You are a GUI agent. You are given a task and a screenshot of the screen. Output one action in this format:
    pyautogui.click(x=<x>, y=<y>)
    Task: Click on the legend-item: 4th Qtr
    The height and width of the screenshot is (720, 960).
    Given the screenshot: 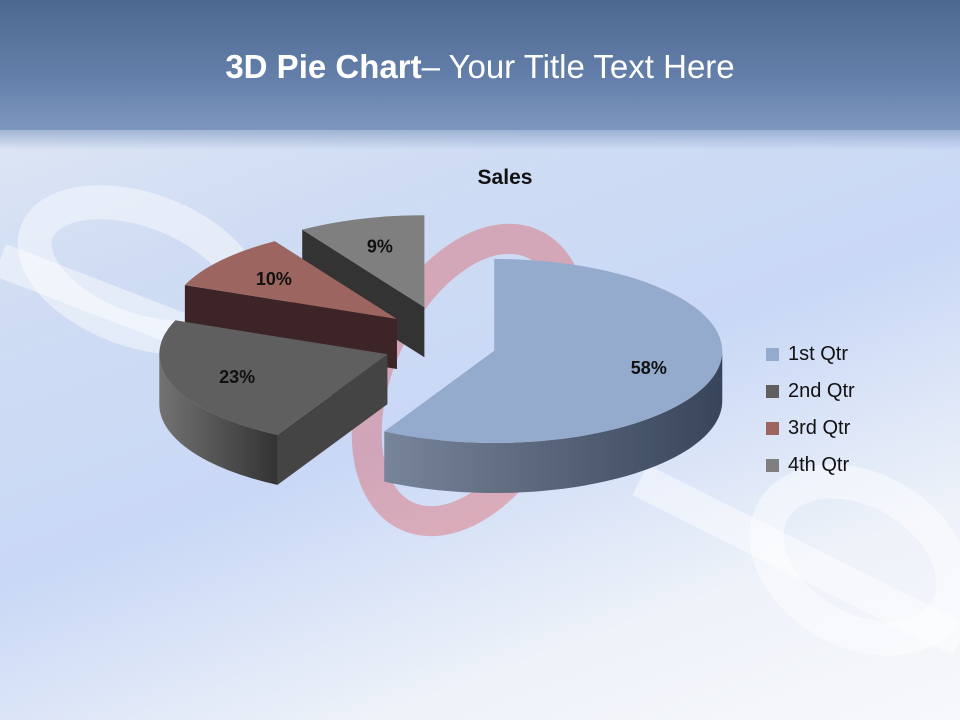 What is the action you would take?
    pyautogui.click(x=810, y=465)
    